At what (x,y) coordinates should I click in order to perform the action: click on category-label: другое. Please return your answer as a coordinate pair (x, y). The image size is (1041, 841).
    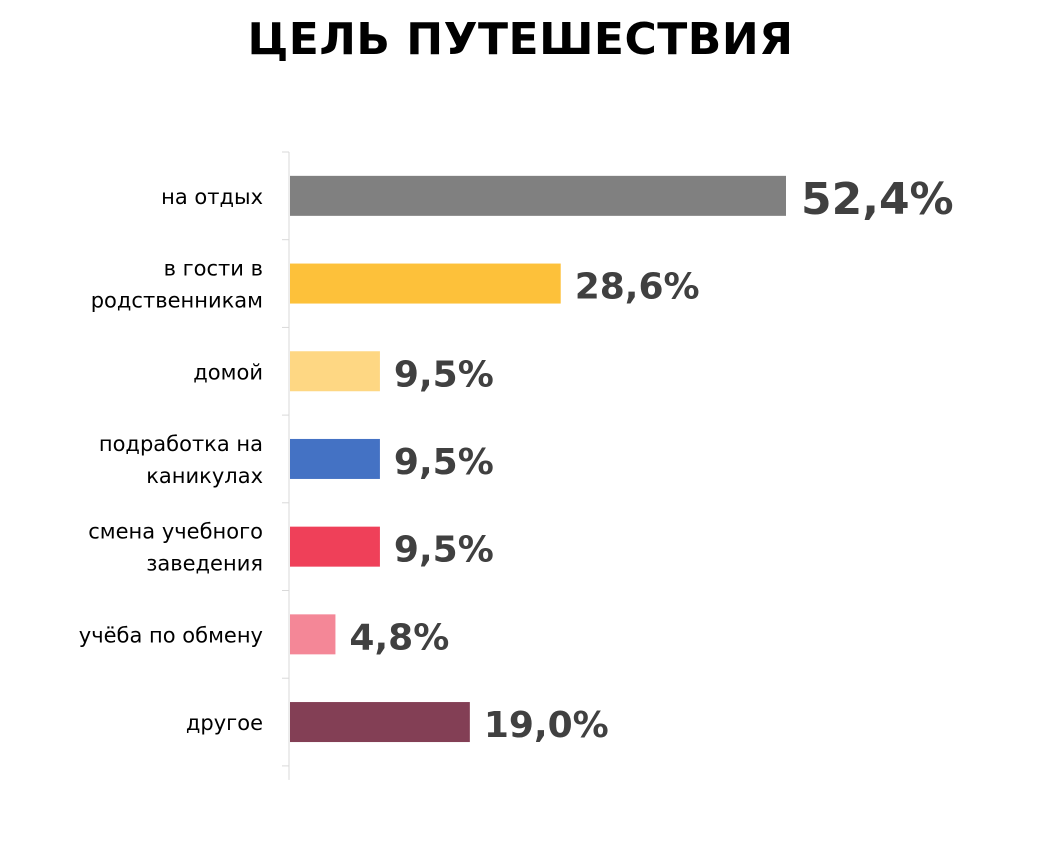
    Looking at the image, I should click on (224, 723).